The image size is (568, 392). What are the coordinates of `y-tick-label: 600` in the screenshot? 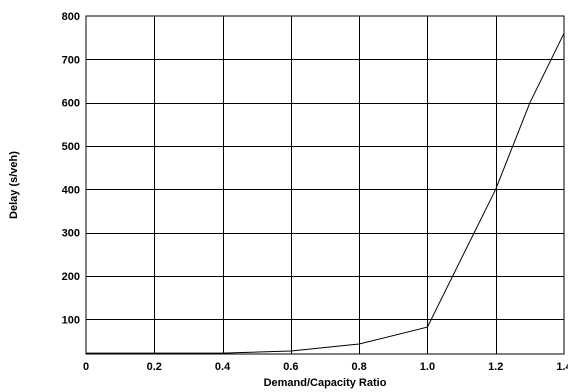 It's located at (71, 104).